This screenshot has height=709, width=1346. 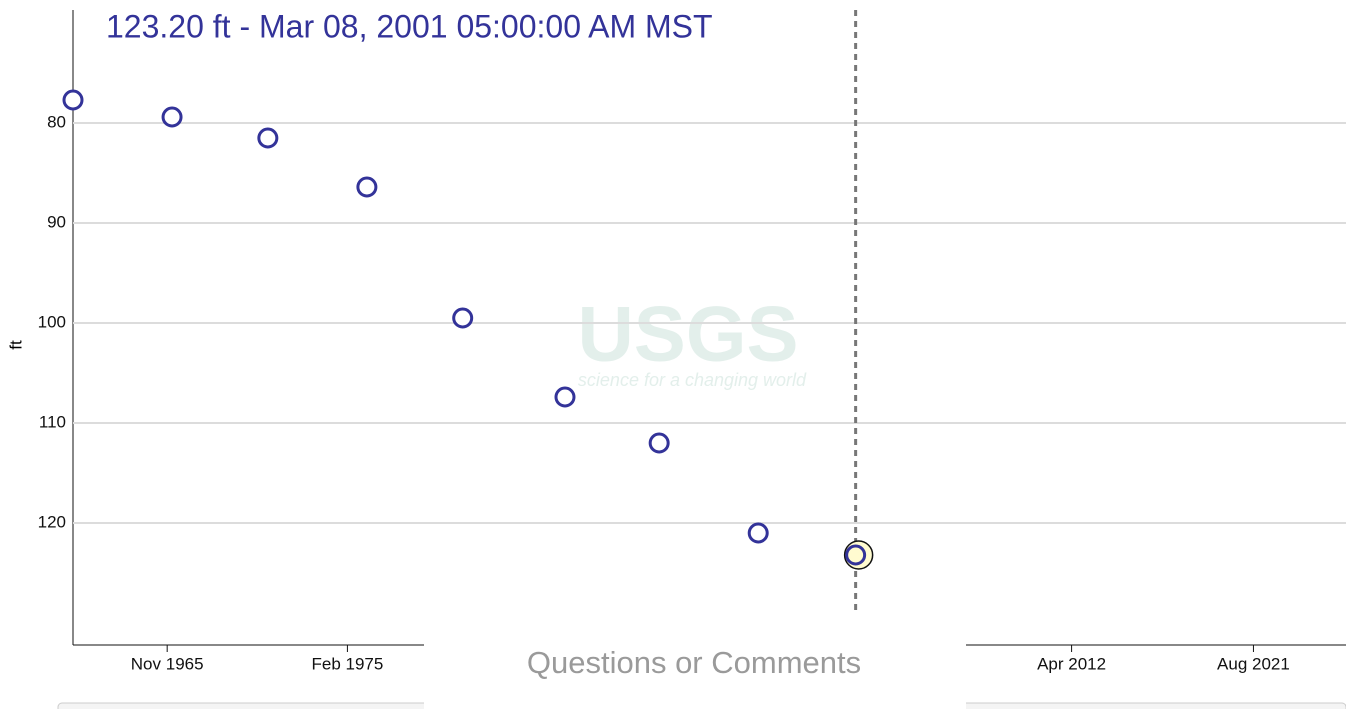 What do you see at coordinates (56, 121) in the screenshot?
I see `y-tick-label: 80` at bounding box center [56, 121].